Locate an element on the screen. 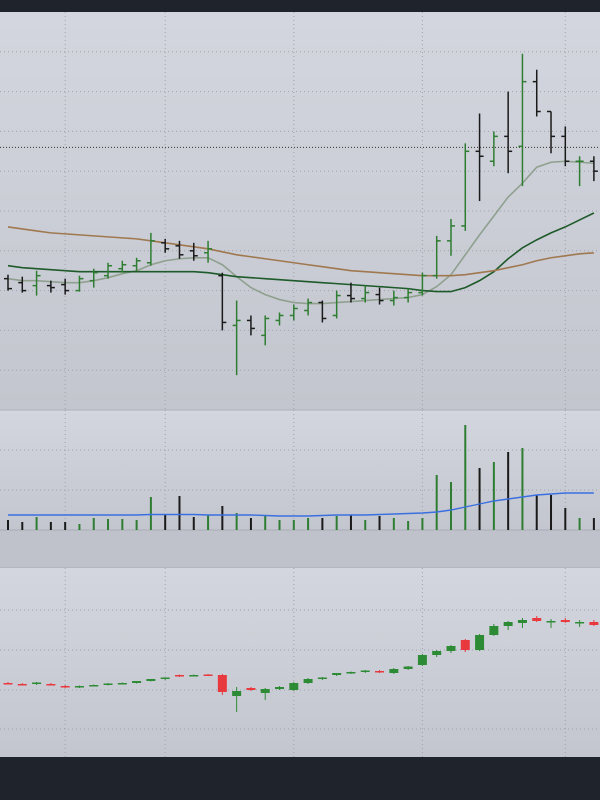 Image resolution: width=600 pixels, height=800 pixels. separator-panel is located at coordinates (300, 549).